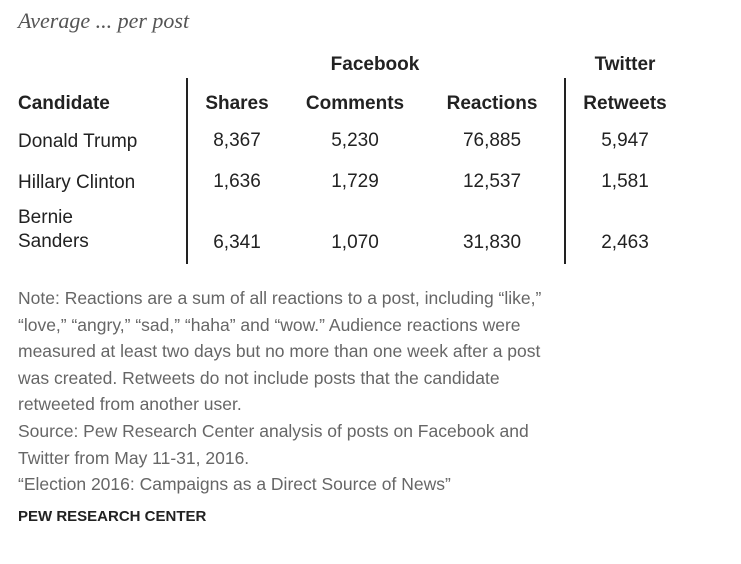 This screenshot has width=741, height=564. Describe the element at coordinates (237, 103) in the screenshot. I see `column-header: Shares` at that location.